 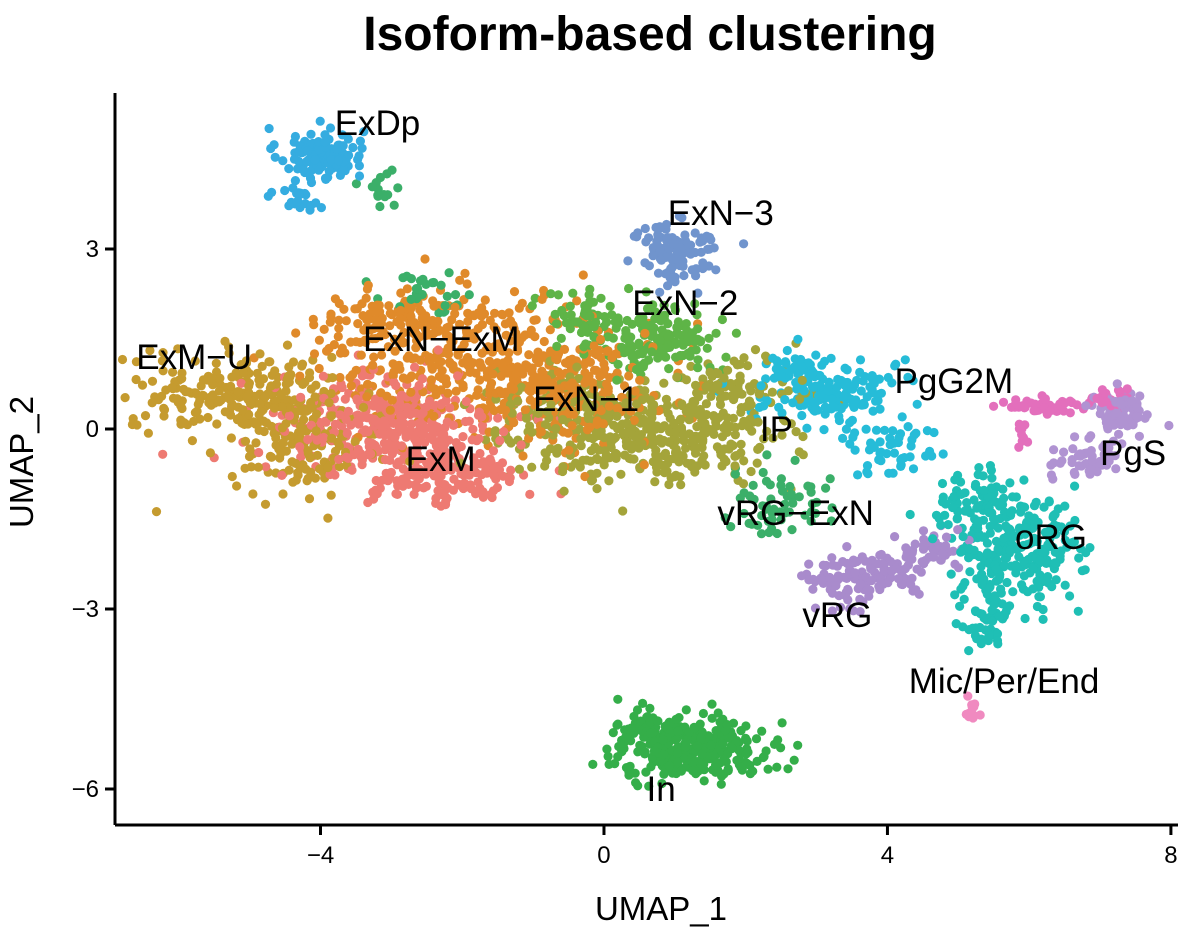 I want to click on cluster-label: ExM, so click(x=441, y=459).